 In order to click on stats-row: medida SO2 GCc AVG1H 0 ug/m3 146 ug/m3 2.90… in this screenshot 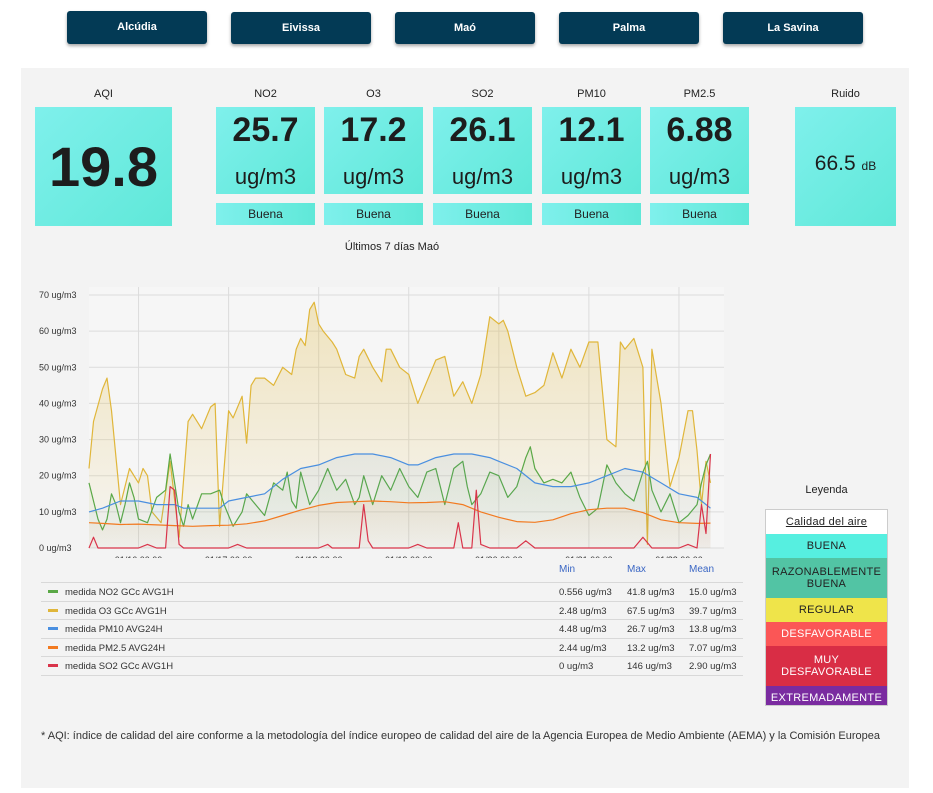, I will do `click(392, 665)`.